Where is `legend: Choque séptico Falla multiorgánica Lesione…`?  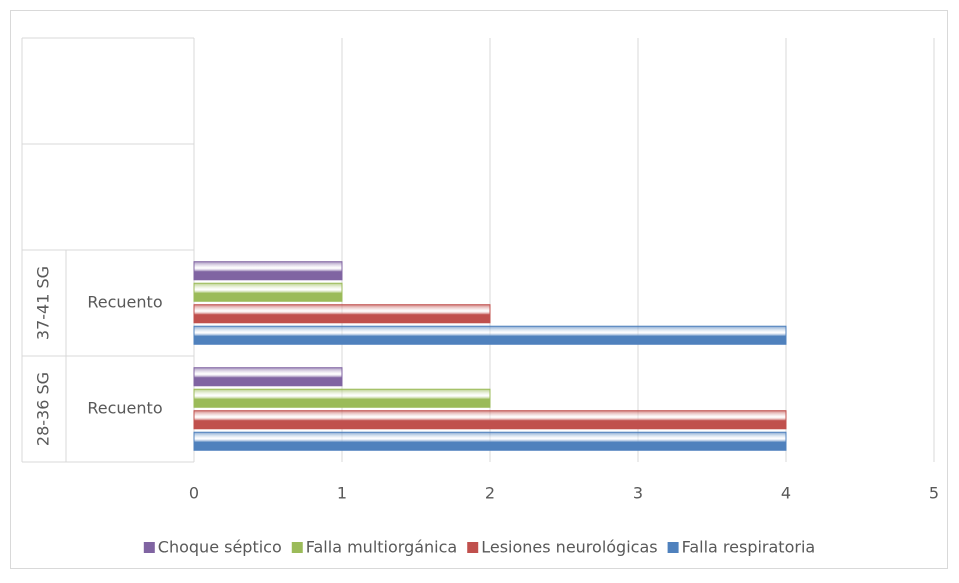 legend: Choque séptico Falla multiorgánica Lesione… is located at coordinates (479, 547).